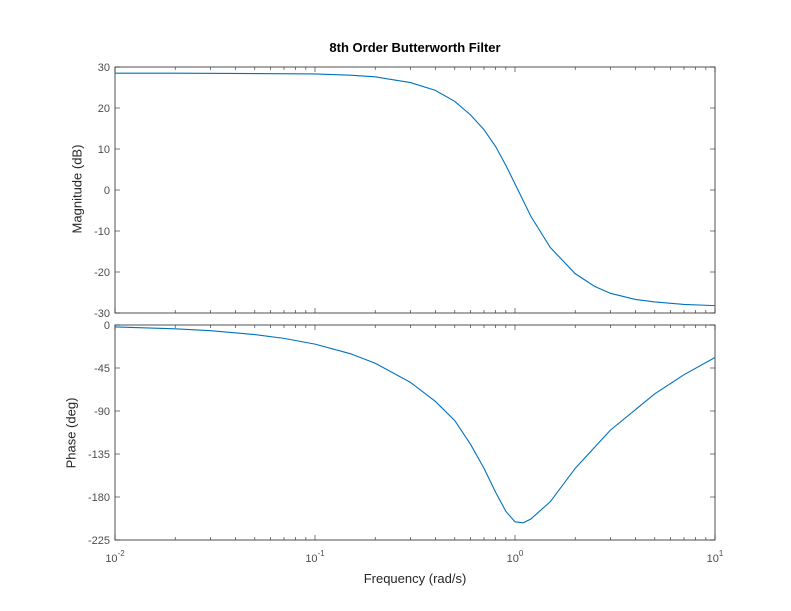 The width and height of the screenshot is (791, 611). Describe the element at coordinates (104, 109) in the screenshot. I see `y-tick-label: 20` at that location.